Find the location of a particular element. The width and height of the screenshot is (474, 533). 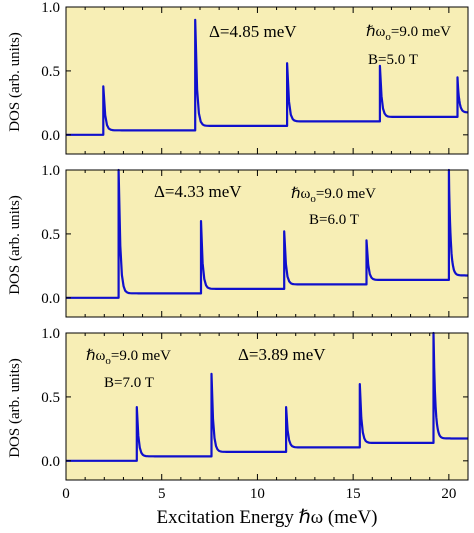

field-annotation: B=7.0 T is located at coordinates (129, 383).